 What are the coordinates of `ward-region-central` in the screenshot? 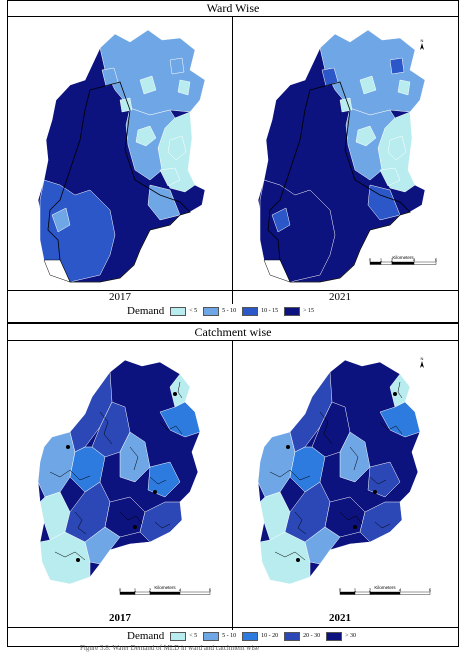 It's located at (370, 144).